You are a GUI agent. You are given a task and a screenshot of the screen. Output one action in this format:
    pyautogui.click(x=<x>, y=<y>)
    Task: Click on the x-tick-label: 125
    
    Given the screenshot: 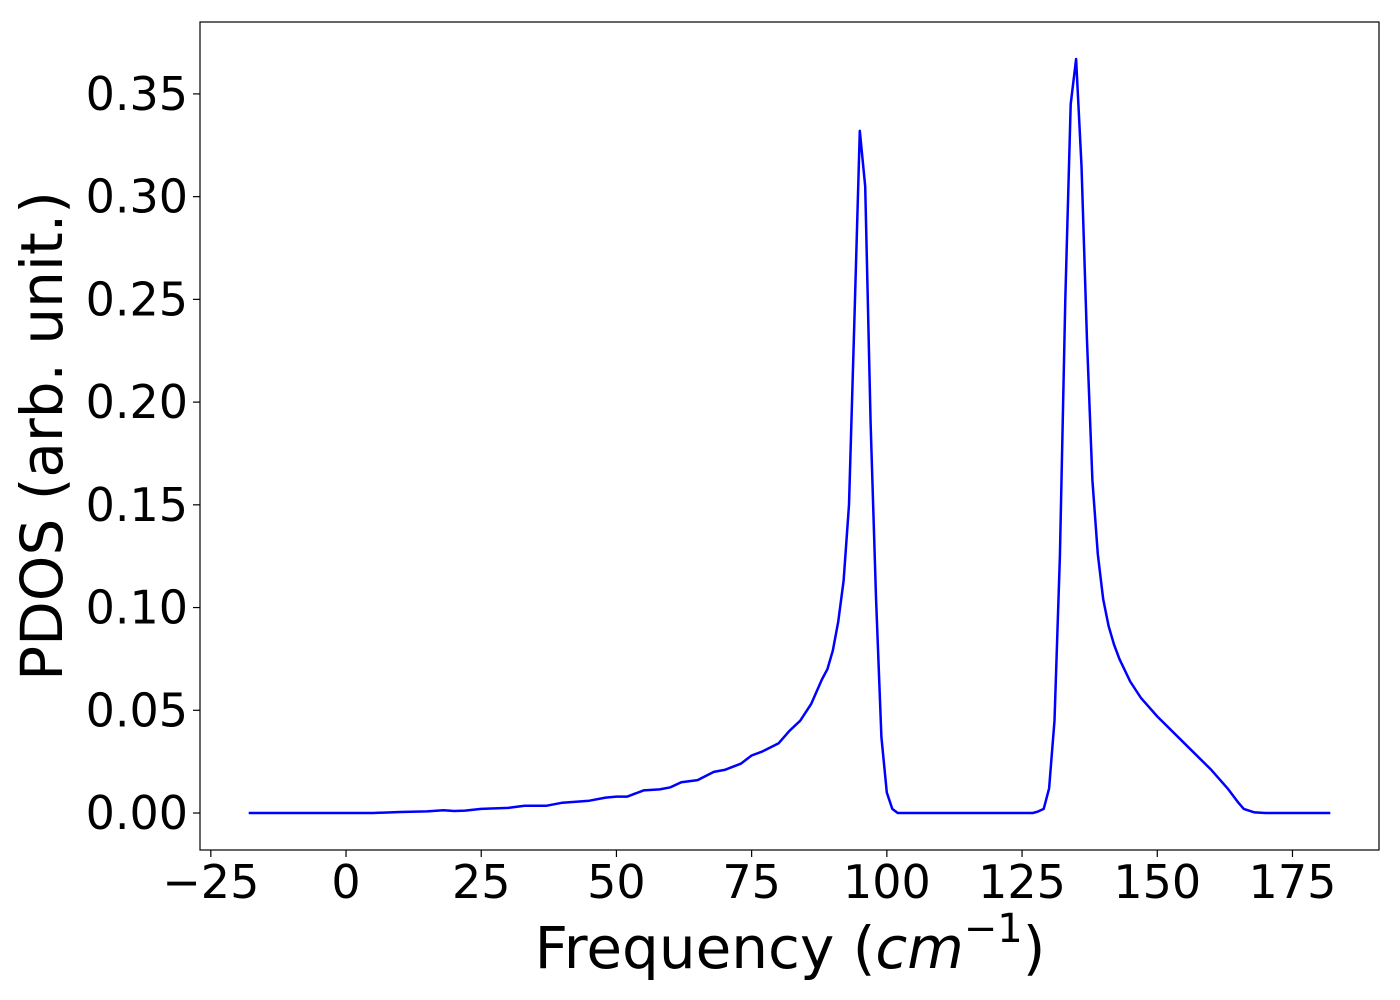 What is the action you would take?
    pyautogui.click(x=1022, y=882)
    